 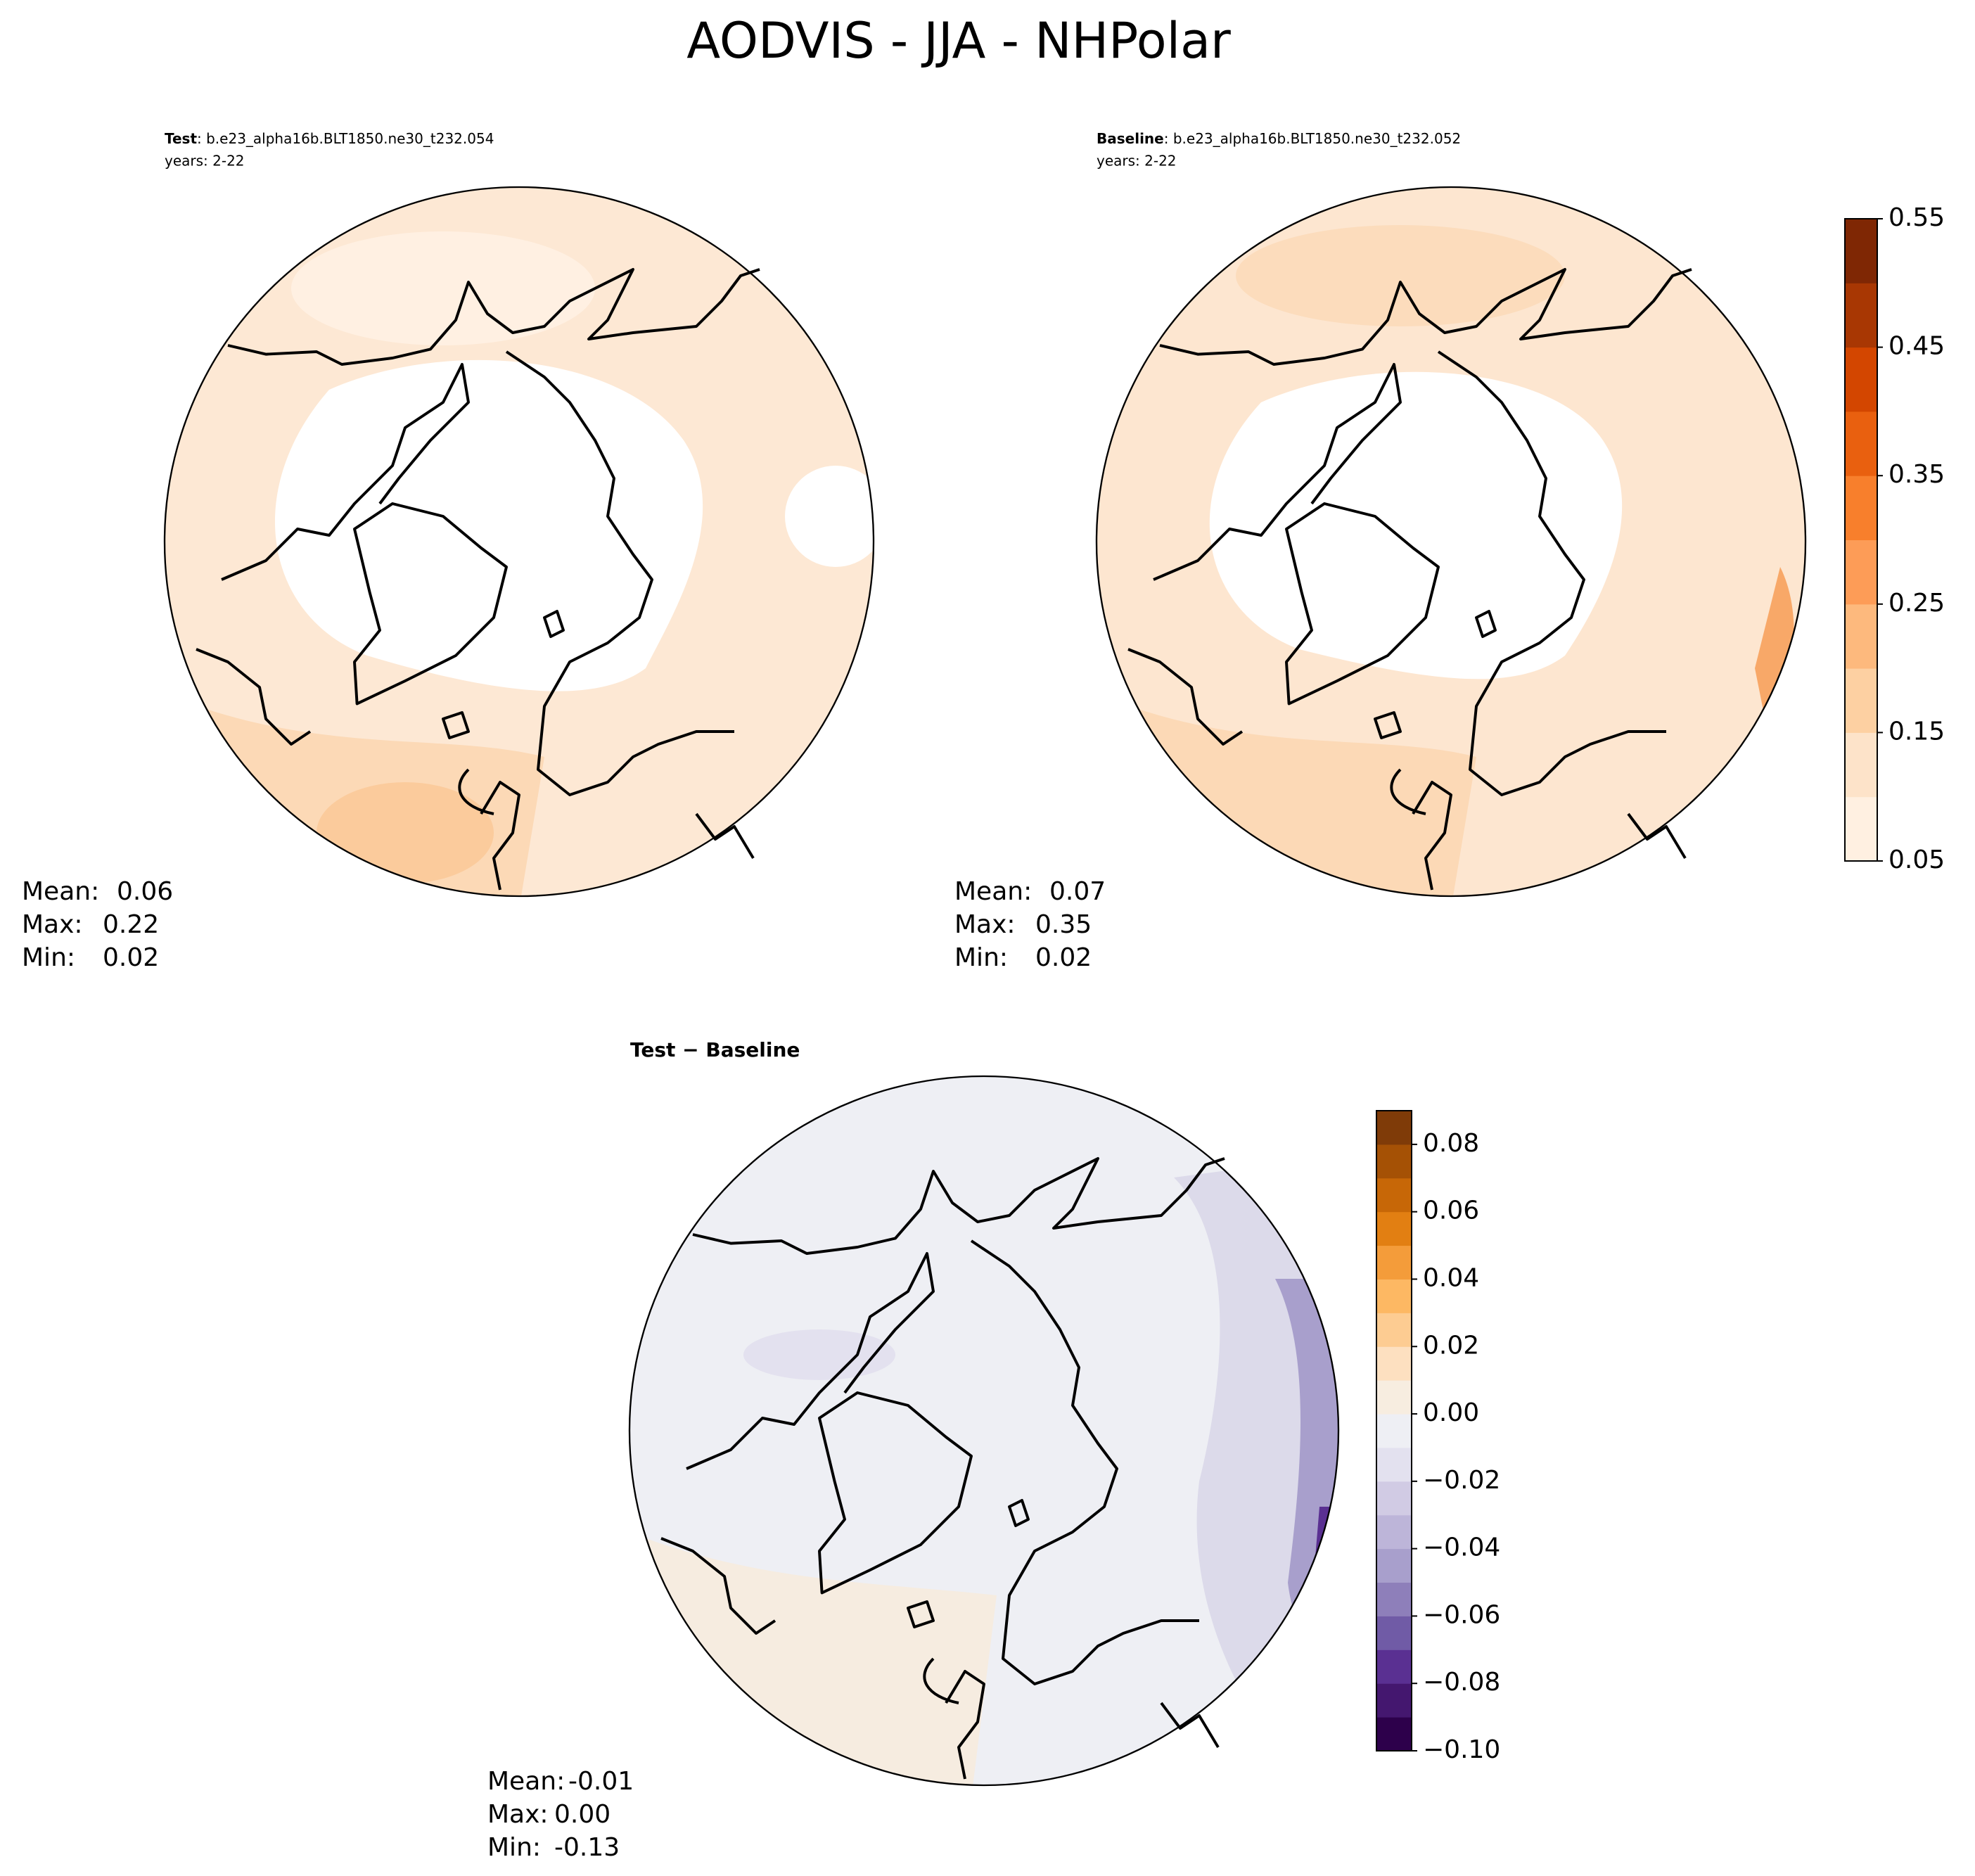 I want to click on panel-difference: Test − Baseline, so click(x=984, y=1412).